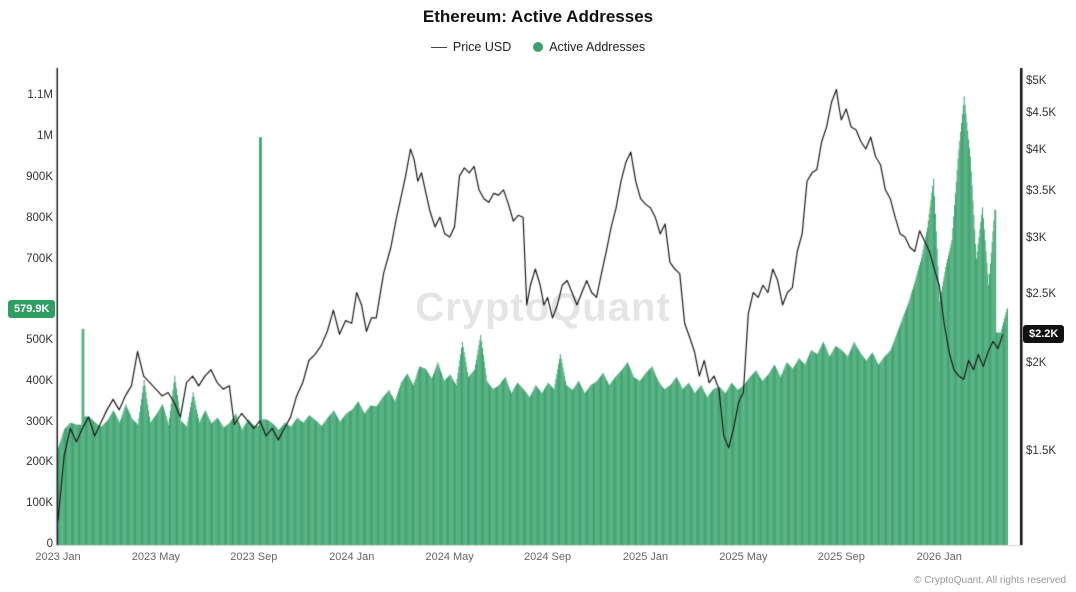  Describe the element at coordinates (254, 557) in the screenshot. I see `x-axis-tick-label: 2023 Sep` at that location.